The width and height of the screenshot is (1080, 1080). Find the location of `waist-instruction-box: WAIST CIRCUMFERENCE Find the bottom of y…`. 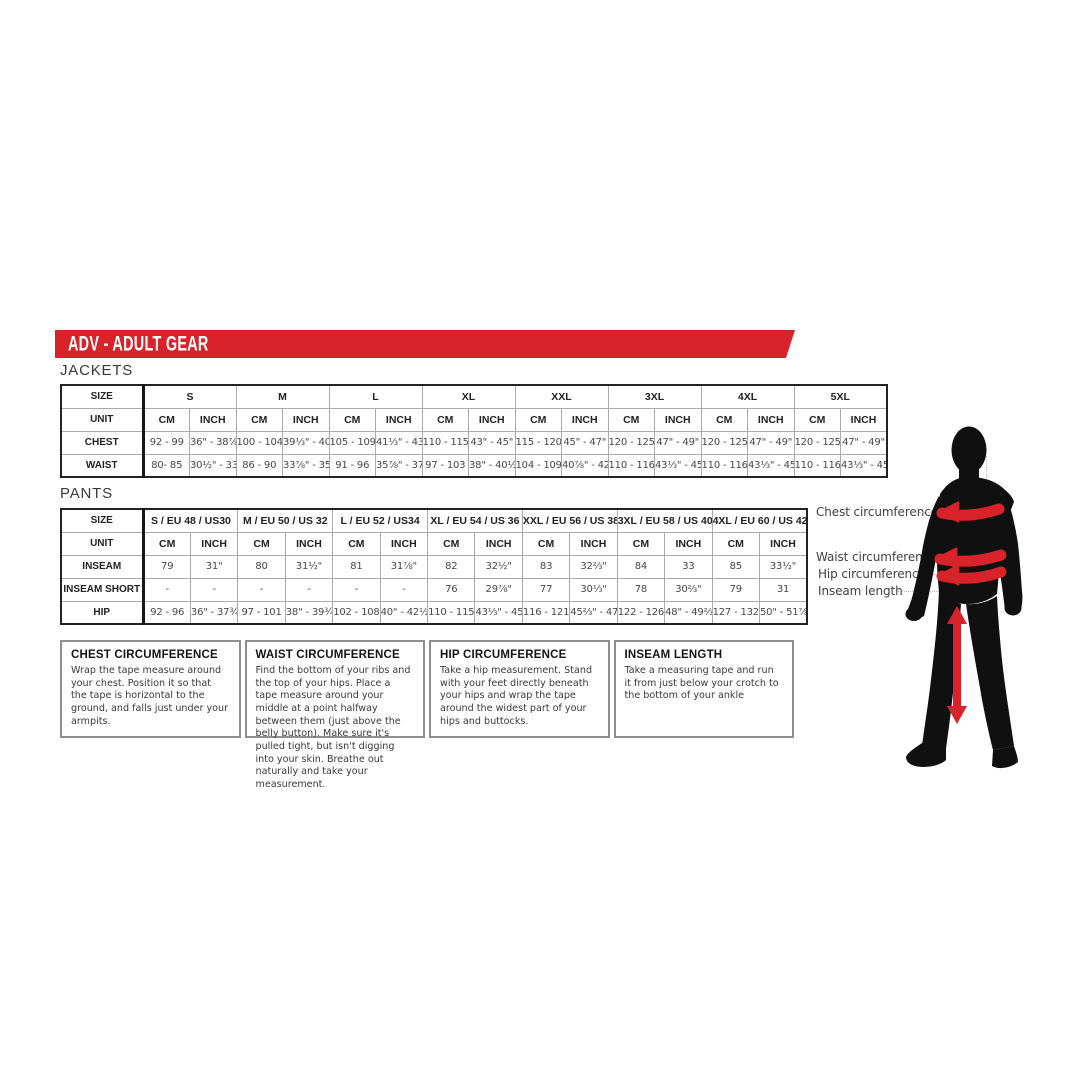

waist-instruction-box: WAIST CIRCUMFERENCE Find the bottom of y… is located at coordinates (334, 715).